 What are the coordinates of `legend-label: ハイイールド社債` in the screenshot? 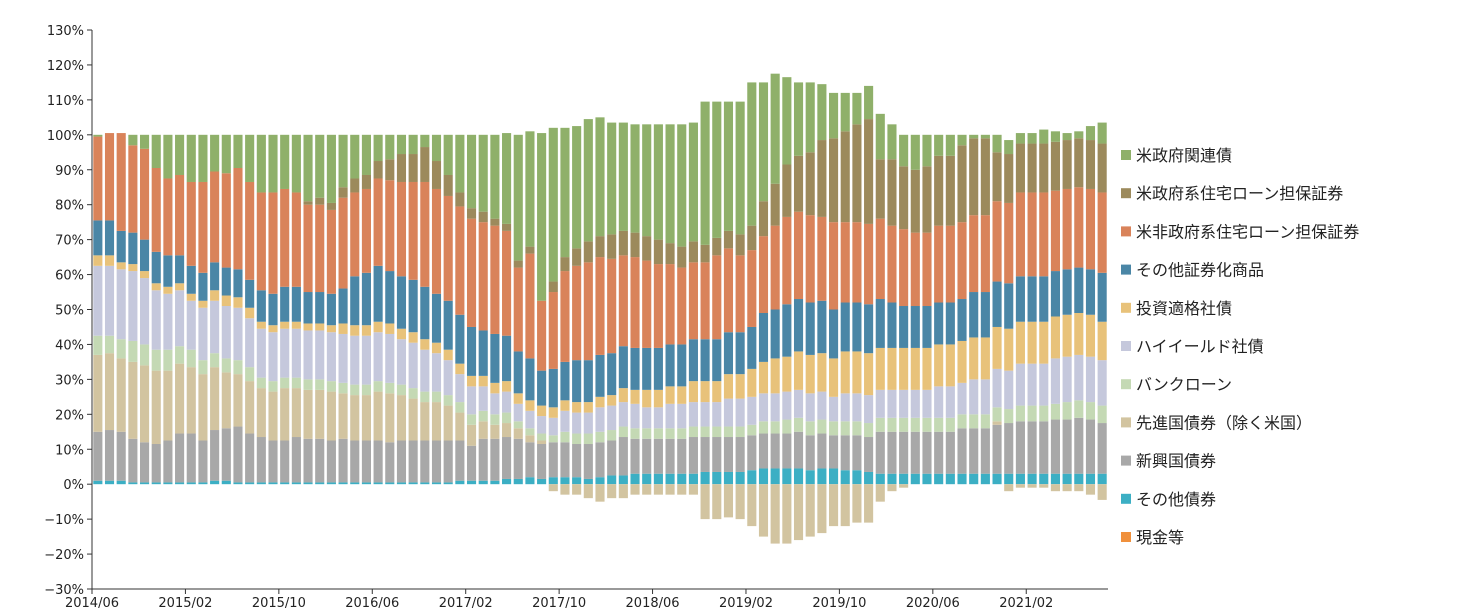 It's located at (1200, 346).